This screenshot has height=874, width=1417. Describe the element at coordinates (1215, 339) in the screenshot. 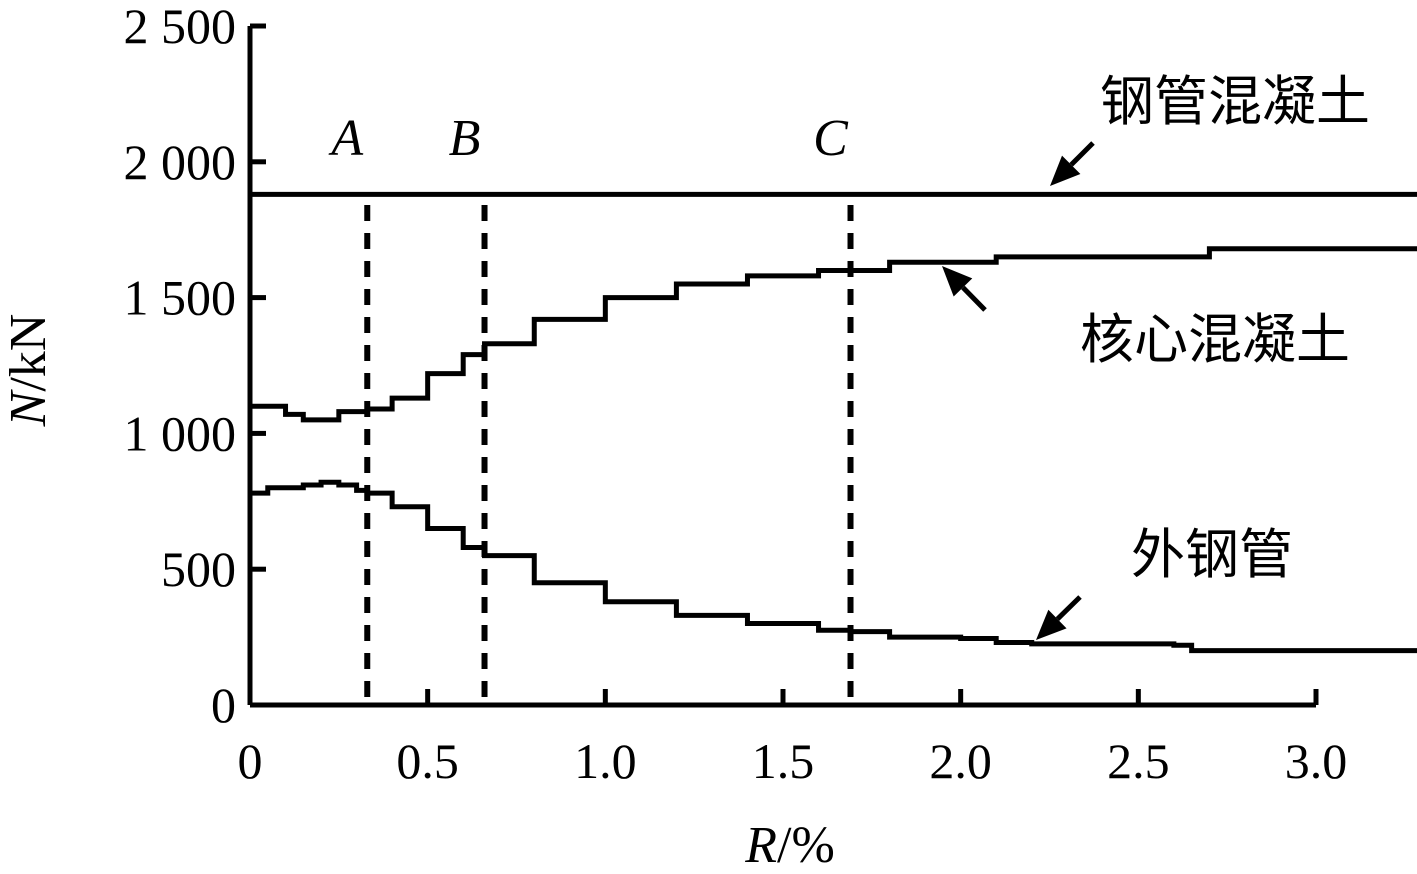

I see `series-annotation-label: 核心混凝土` at that location.